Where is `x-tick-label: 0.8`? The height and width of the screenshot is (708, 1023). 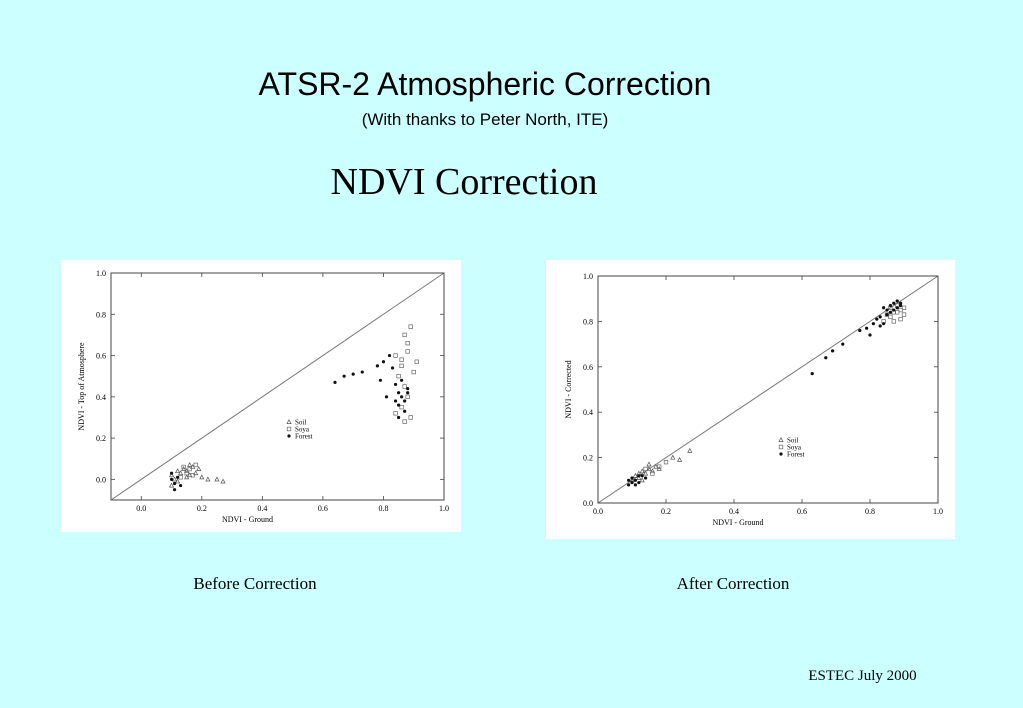
x-tick-label: 0.8 is located at coordinates (383, 508).